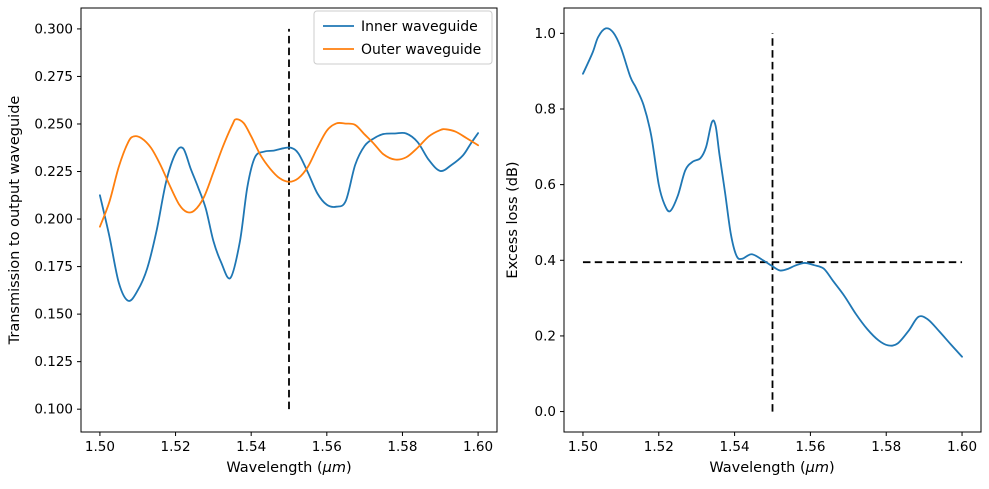 The height and width of the screenshot is (489, 989). I want to click on y-tick-label: 0.150, so click(53, 315).